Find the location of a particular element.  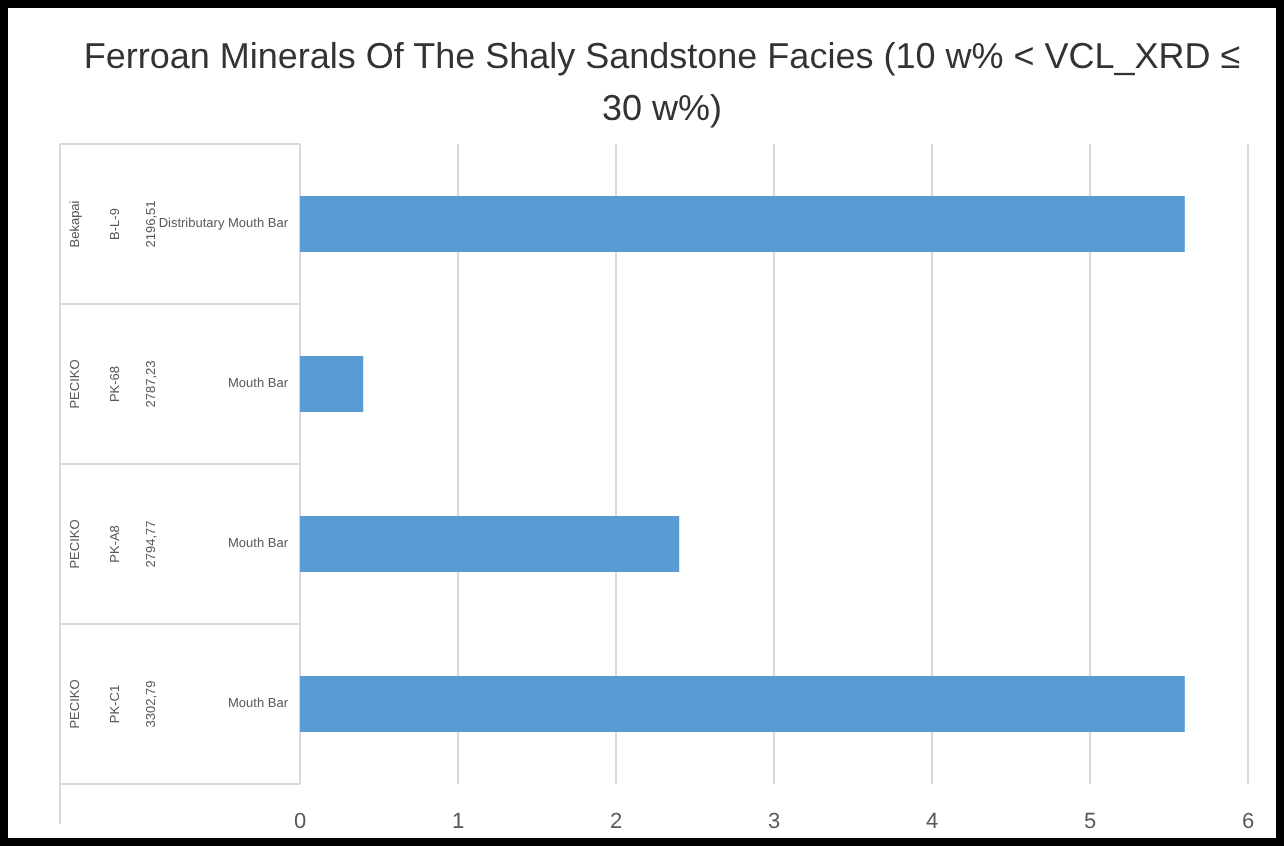

x-tick-label: 4 is located at coordinates (932, 822).